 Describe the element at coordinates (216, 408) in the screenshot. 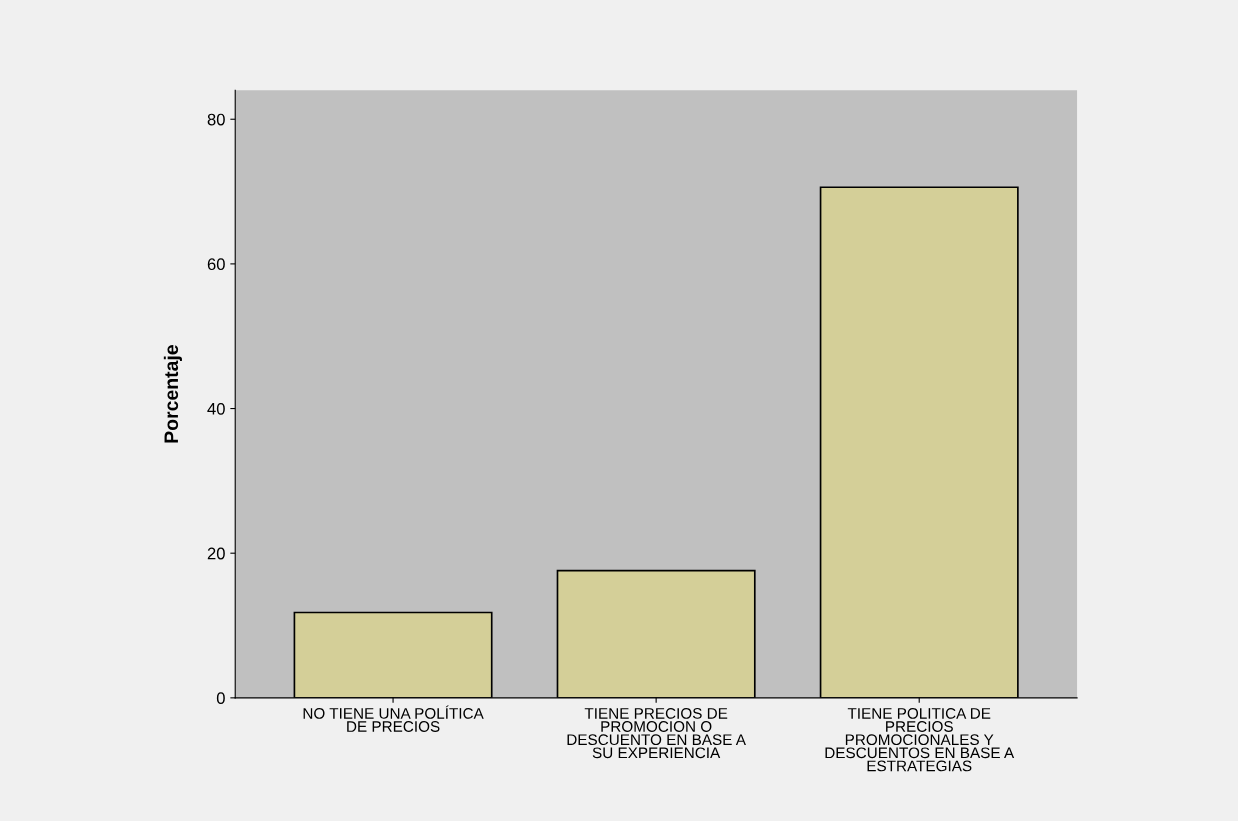

I see `y-tick-label: 40` at that location.